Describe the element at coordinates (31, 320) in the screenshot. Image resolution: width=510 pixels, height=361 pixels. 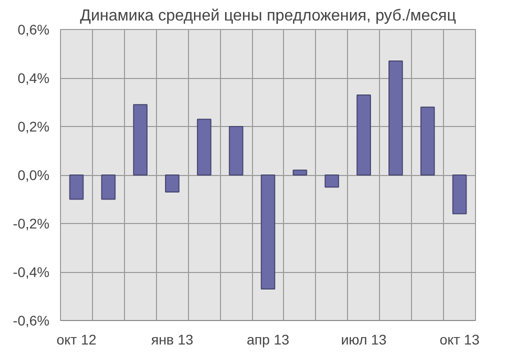
I see `y-tick-label: -0,6%` at that location.